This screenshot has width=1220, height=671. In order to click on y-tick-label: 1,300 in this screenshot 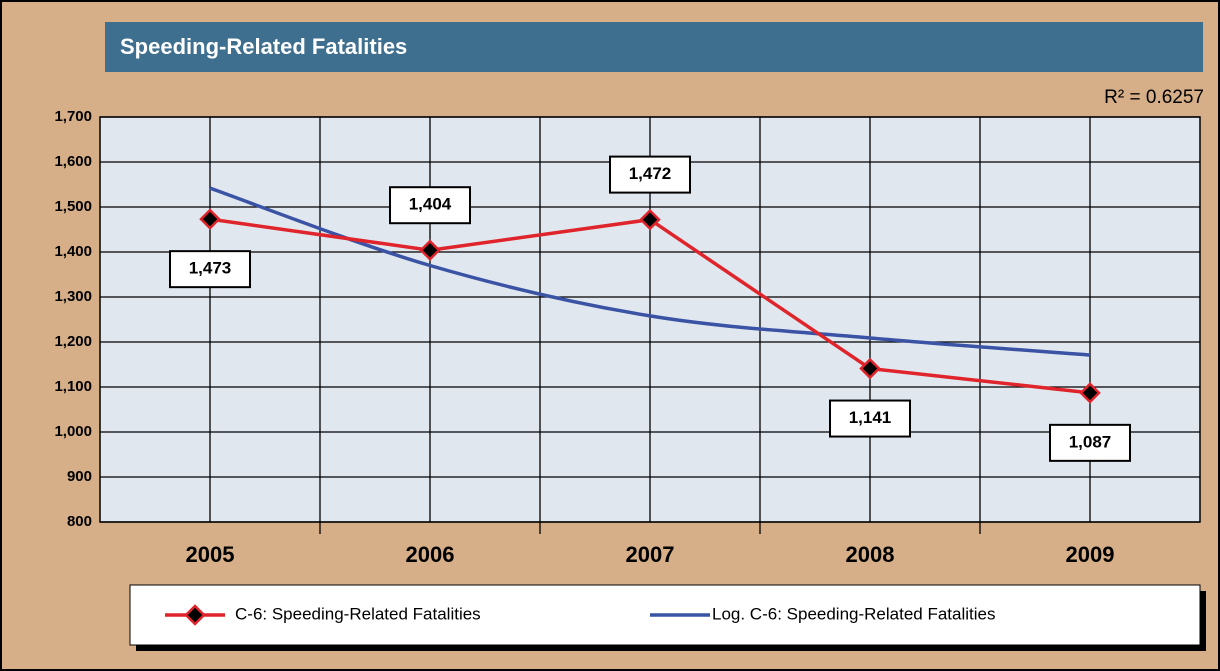, I will do `click(73, 296)`.